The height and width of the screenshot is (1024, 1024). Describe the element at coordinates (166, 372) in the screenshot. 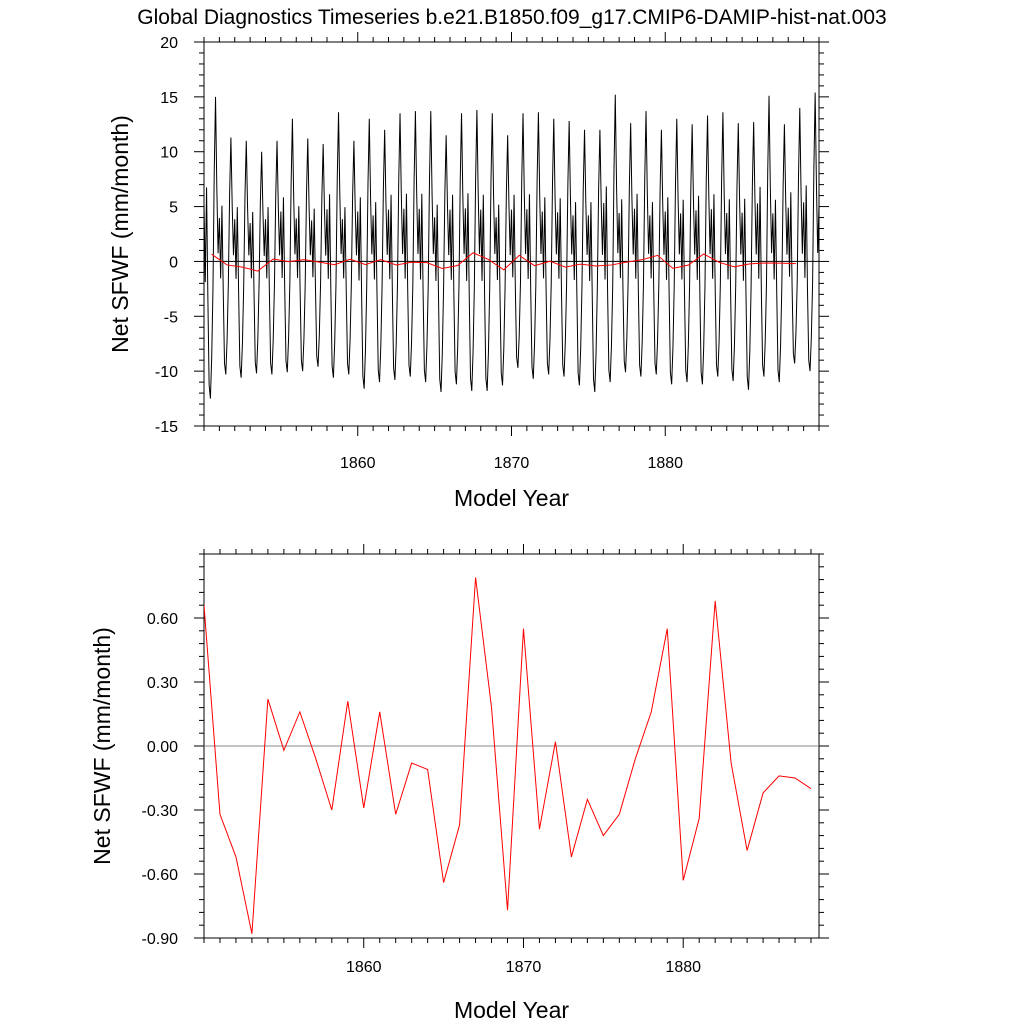

I see `y-tick-label: -10` at that location.